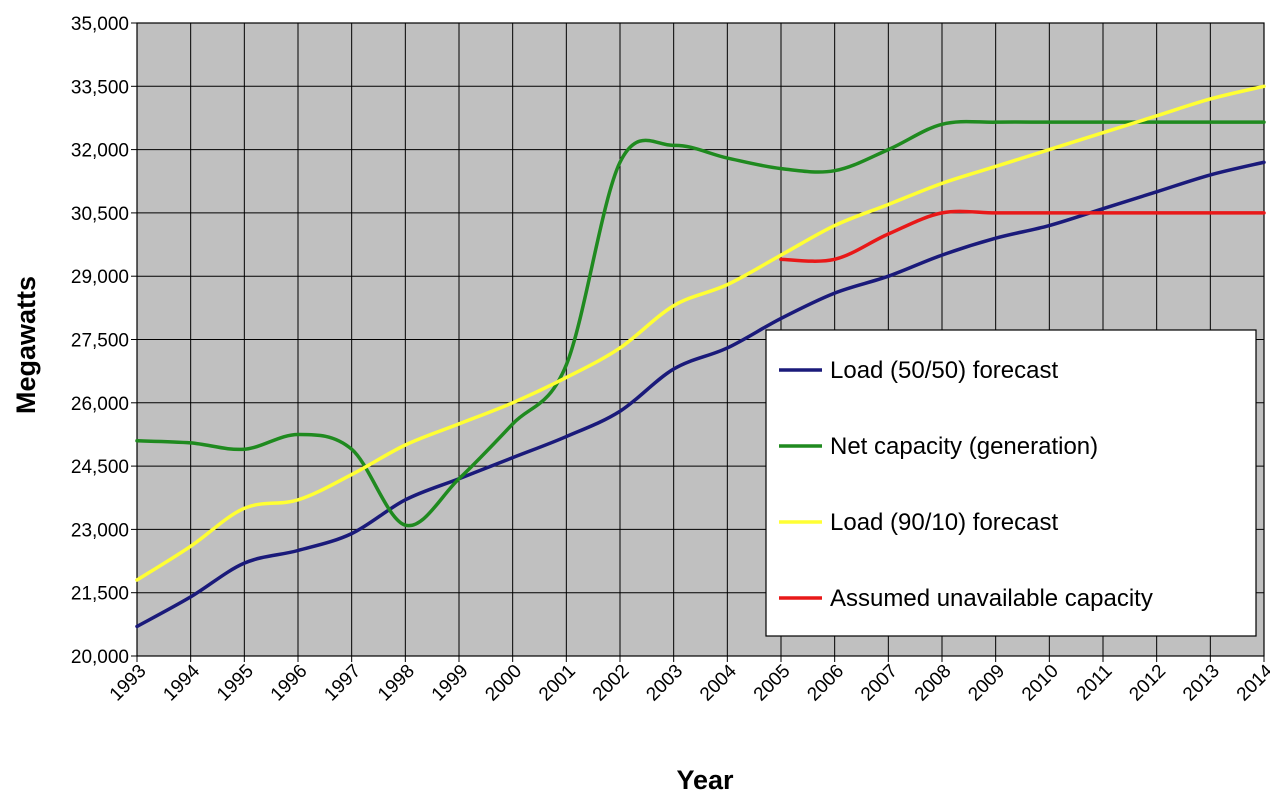  What do you see at coordinates (557, 683) in the screenshot?
I see `x-tick-label: 2001` at bounding box center [557, 683].